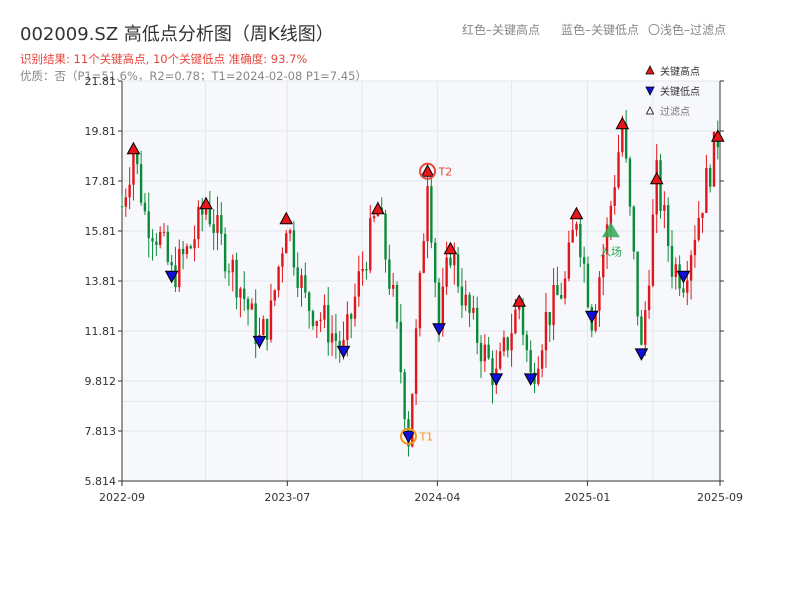 This screenshot has width=800, height=600. What do you see at coordinates (101, 331) in the screenshot?
I see `y-tick-label: 11.81` at bounding box center [101, 331].